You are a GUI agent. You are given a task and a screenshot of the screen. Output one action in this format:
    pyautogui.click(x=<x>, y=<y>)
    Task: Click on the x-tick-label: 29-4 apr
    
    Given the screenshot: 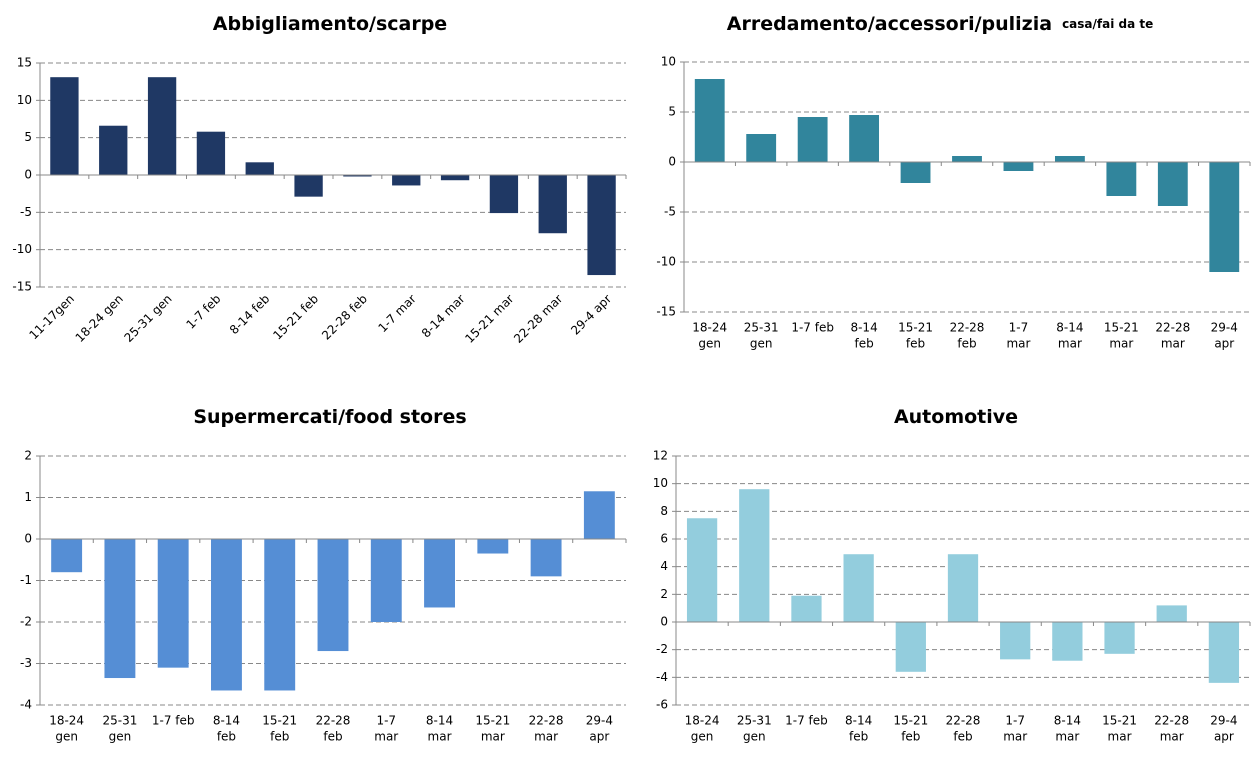 What is the action you would take?
    pyautogui.click(x=591, y=315)
    